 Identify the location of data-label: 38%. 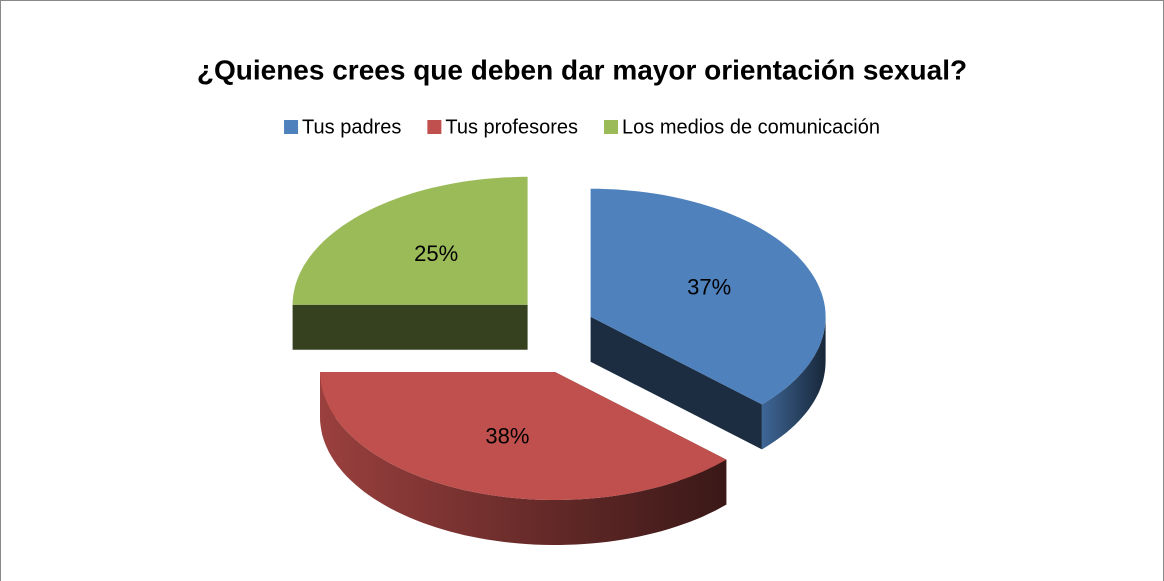
(507, 435).